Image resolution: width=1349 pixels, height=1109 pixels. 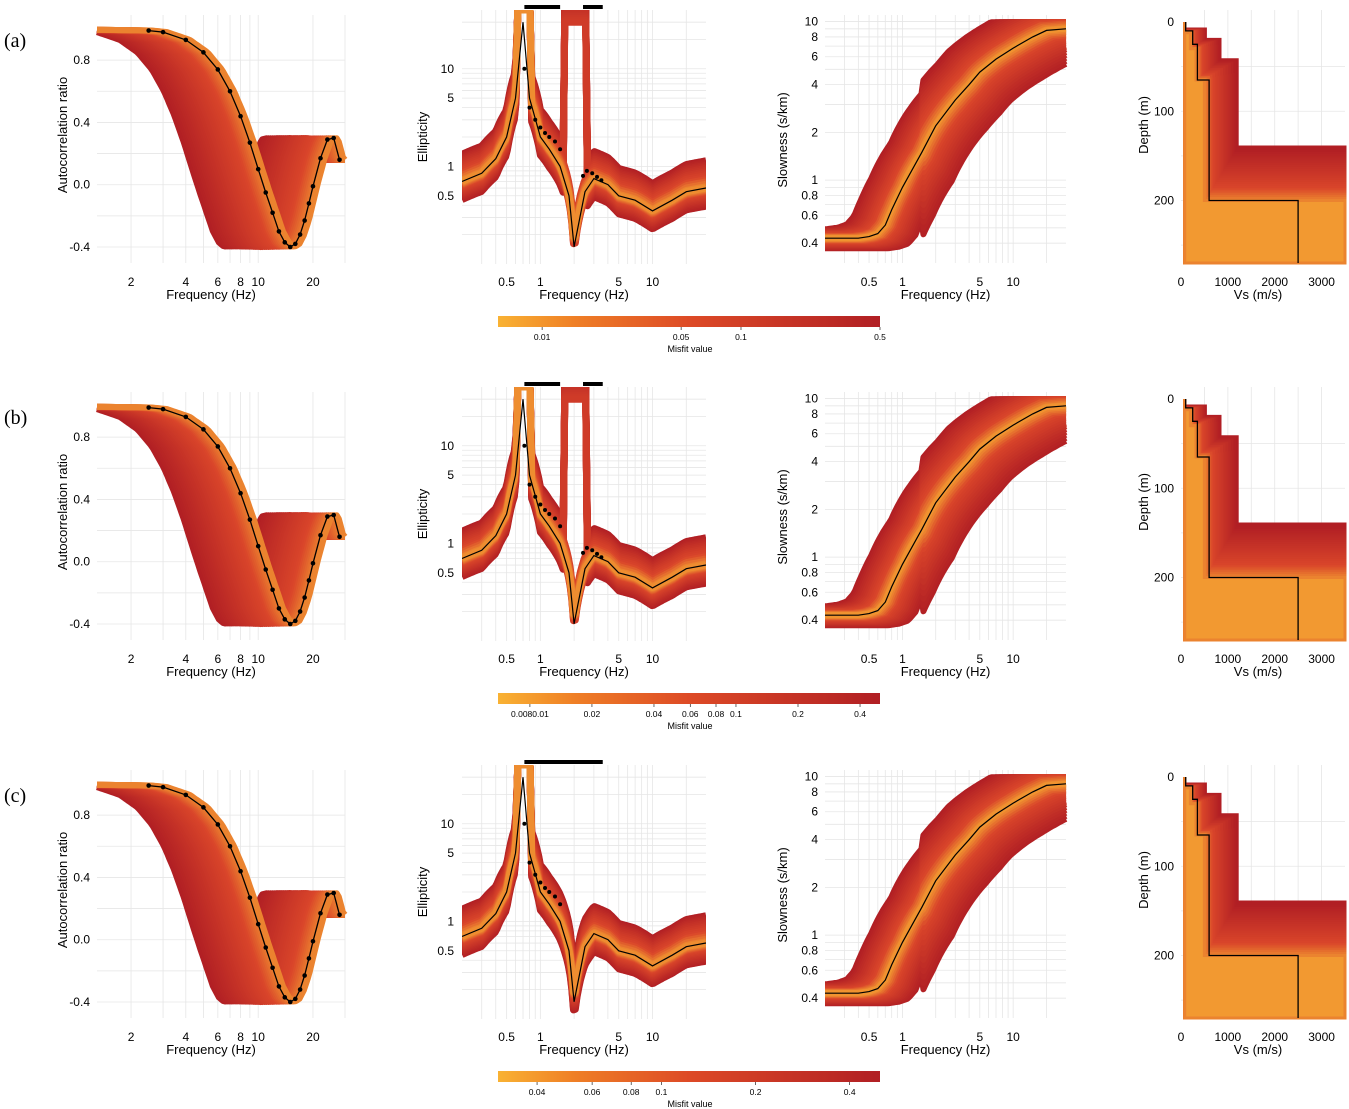 What do you see at coordinates (1274, 1037) in the screenshot?
I see `x-tick-label: 2000` at bounding box center [1274, 1037].